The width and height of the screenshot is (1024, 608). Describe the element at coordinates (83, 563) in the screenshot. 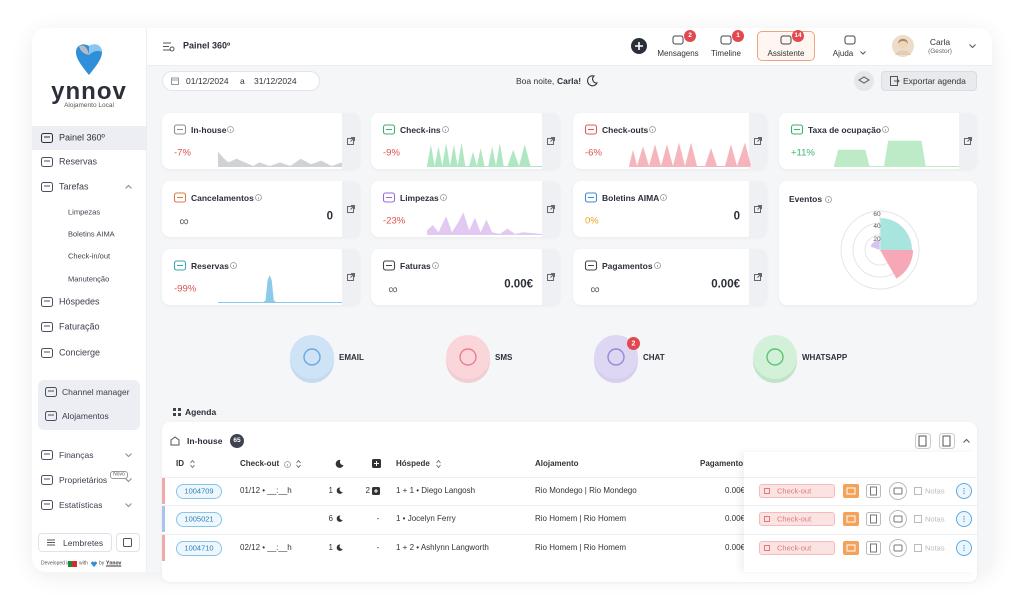

I see `footer-text: with` at that location.